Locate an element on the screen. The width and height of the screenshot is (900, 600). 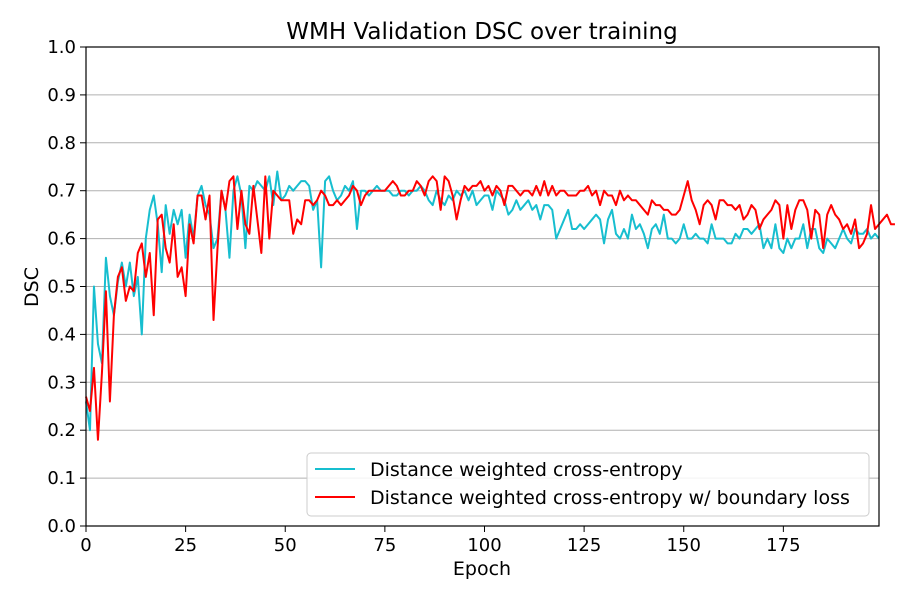
x-tick-label: 175 is located at coordinates (783, 545).